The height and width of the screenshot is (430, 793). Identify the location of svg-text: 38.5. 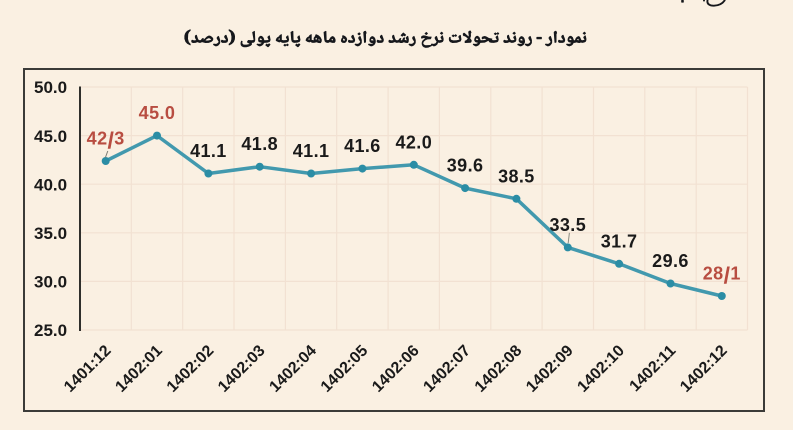
(516, 176).